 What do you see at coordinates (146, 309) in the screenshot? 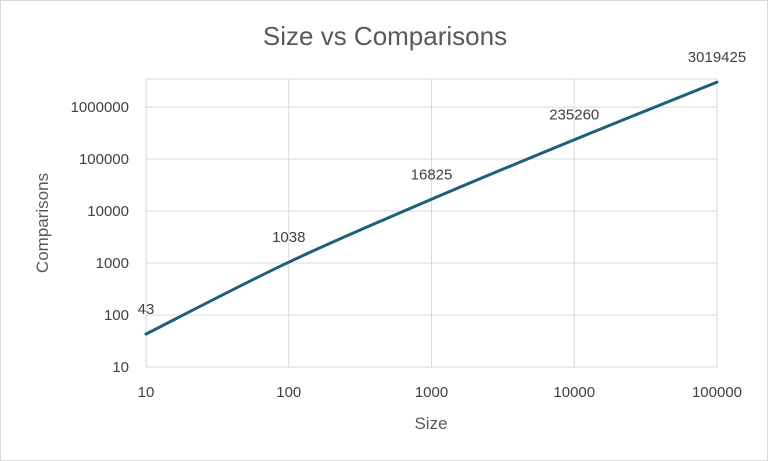
I see `data-label: 43` at bounding box center [146, 309].